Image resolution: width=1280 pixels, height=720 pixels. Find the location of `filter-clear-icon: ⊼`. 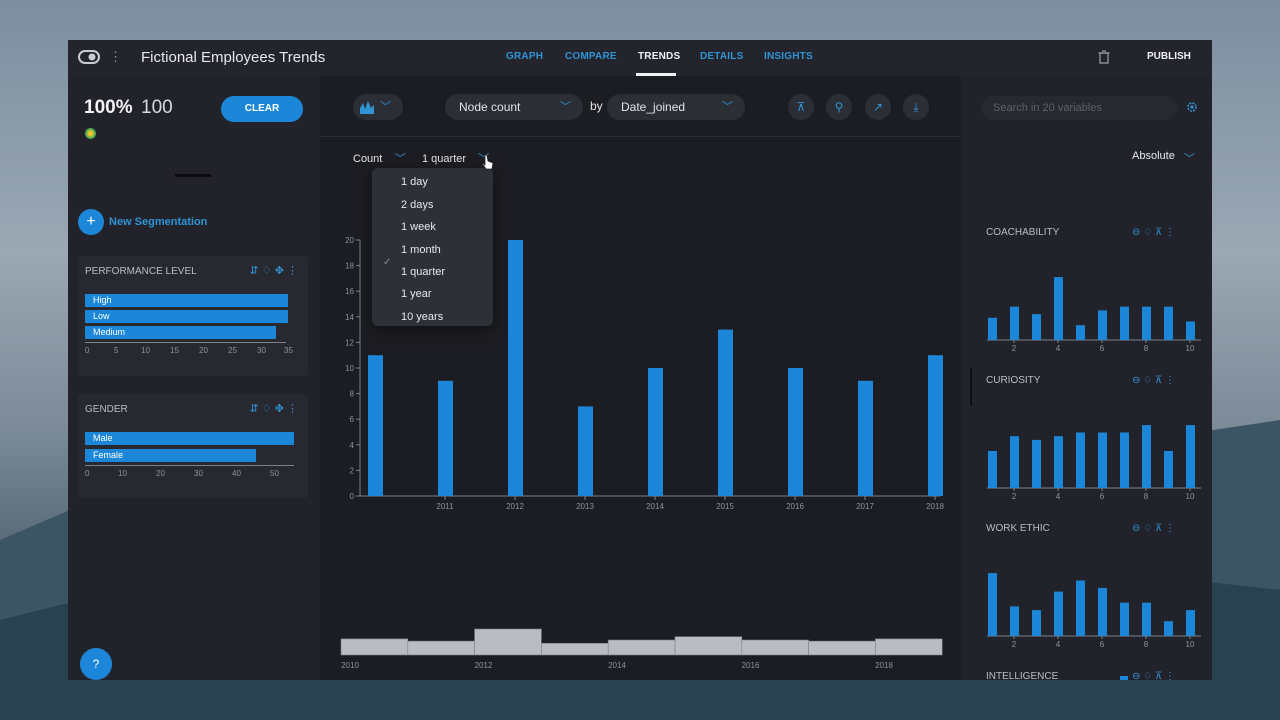

filter-clear-icon: ⊼ is located at coordinates (801, 107).